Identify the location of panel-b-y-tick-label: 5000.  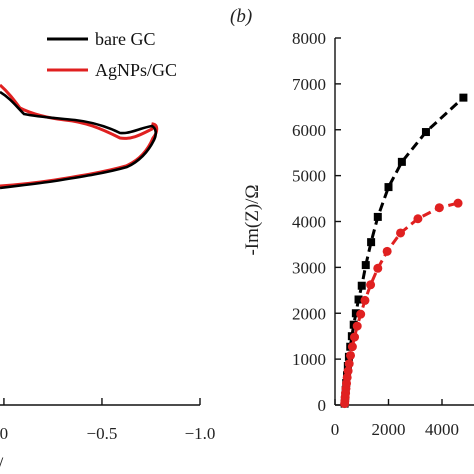
(309, 176).